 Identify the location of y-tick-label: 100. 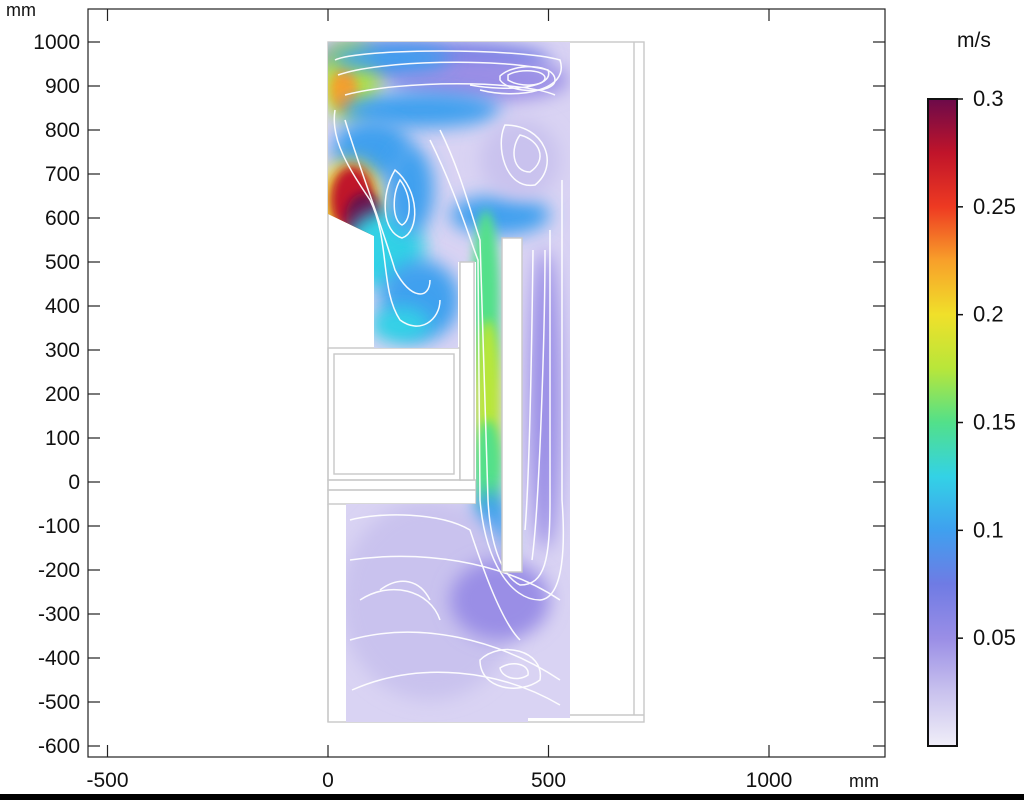
(62, 438).